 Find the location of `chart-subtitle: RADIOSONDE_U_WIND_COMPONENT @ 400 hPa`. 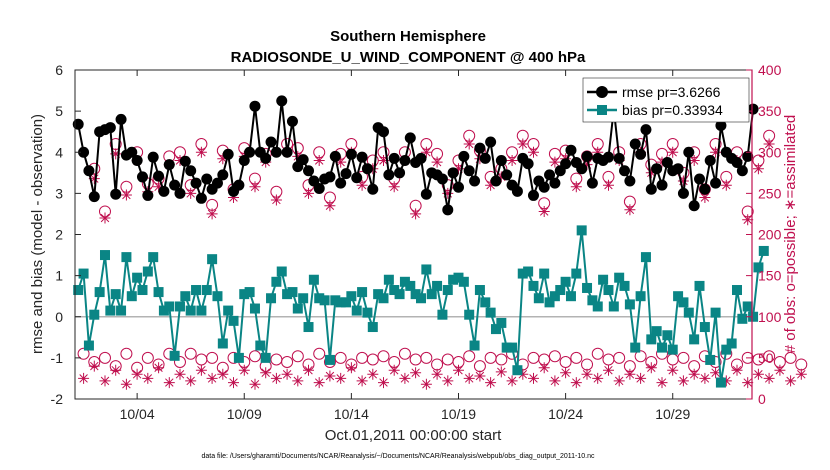

chart-subtitle: RADIOSONDE_U_WIND_COMPONENT @ 400 hPa is located at coordinates (408, 57).